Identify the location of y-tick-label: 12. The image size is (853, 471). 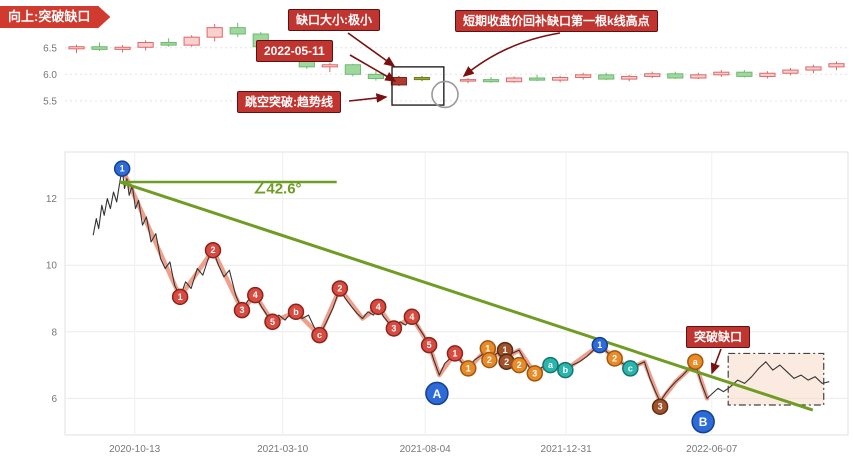
(52, 199).